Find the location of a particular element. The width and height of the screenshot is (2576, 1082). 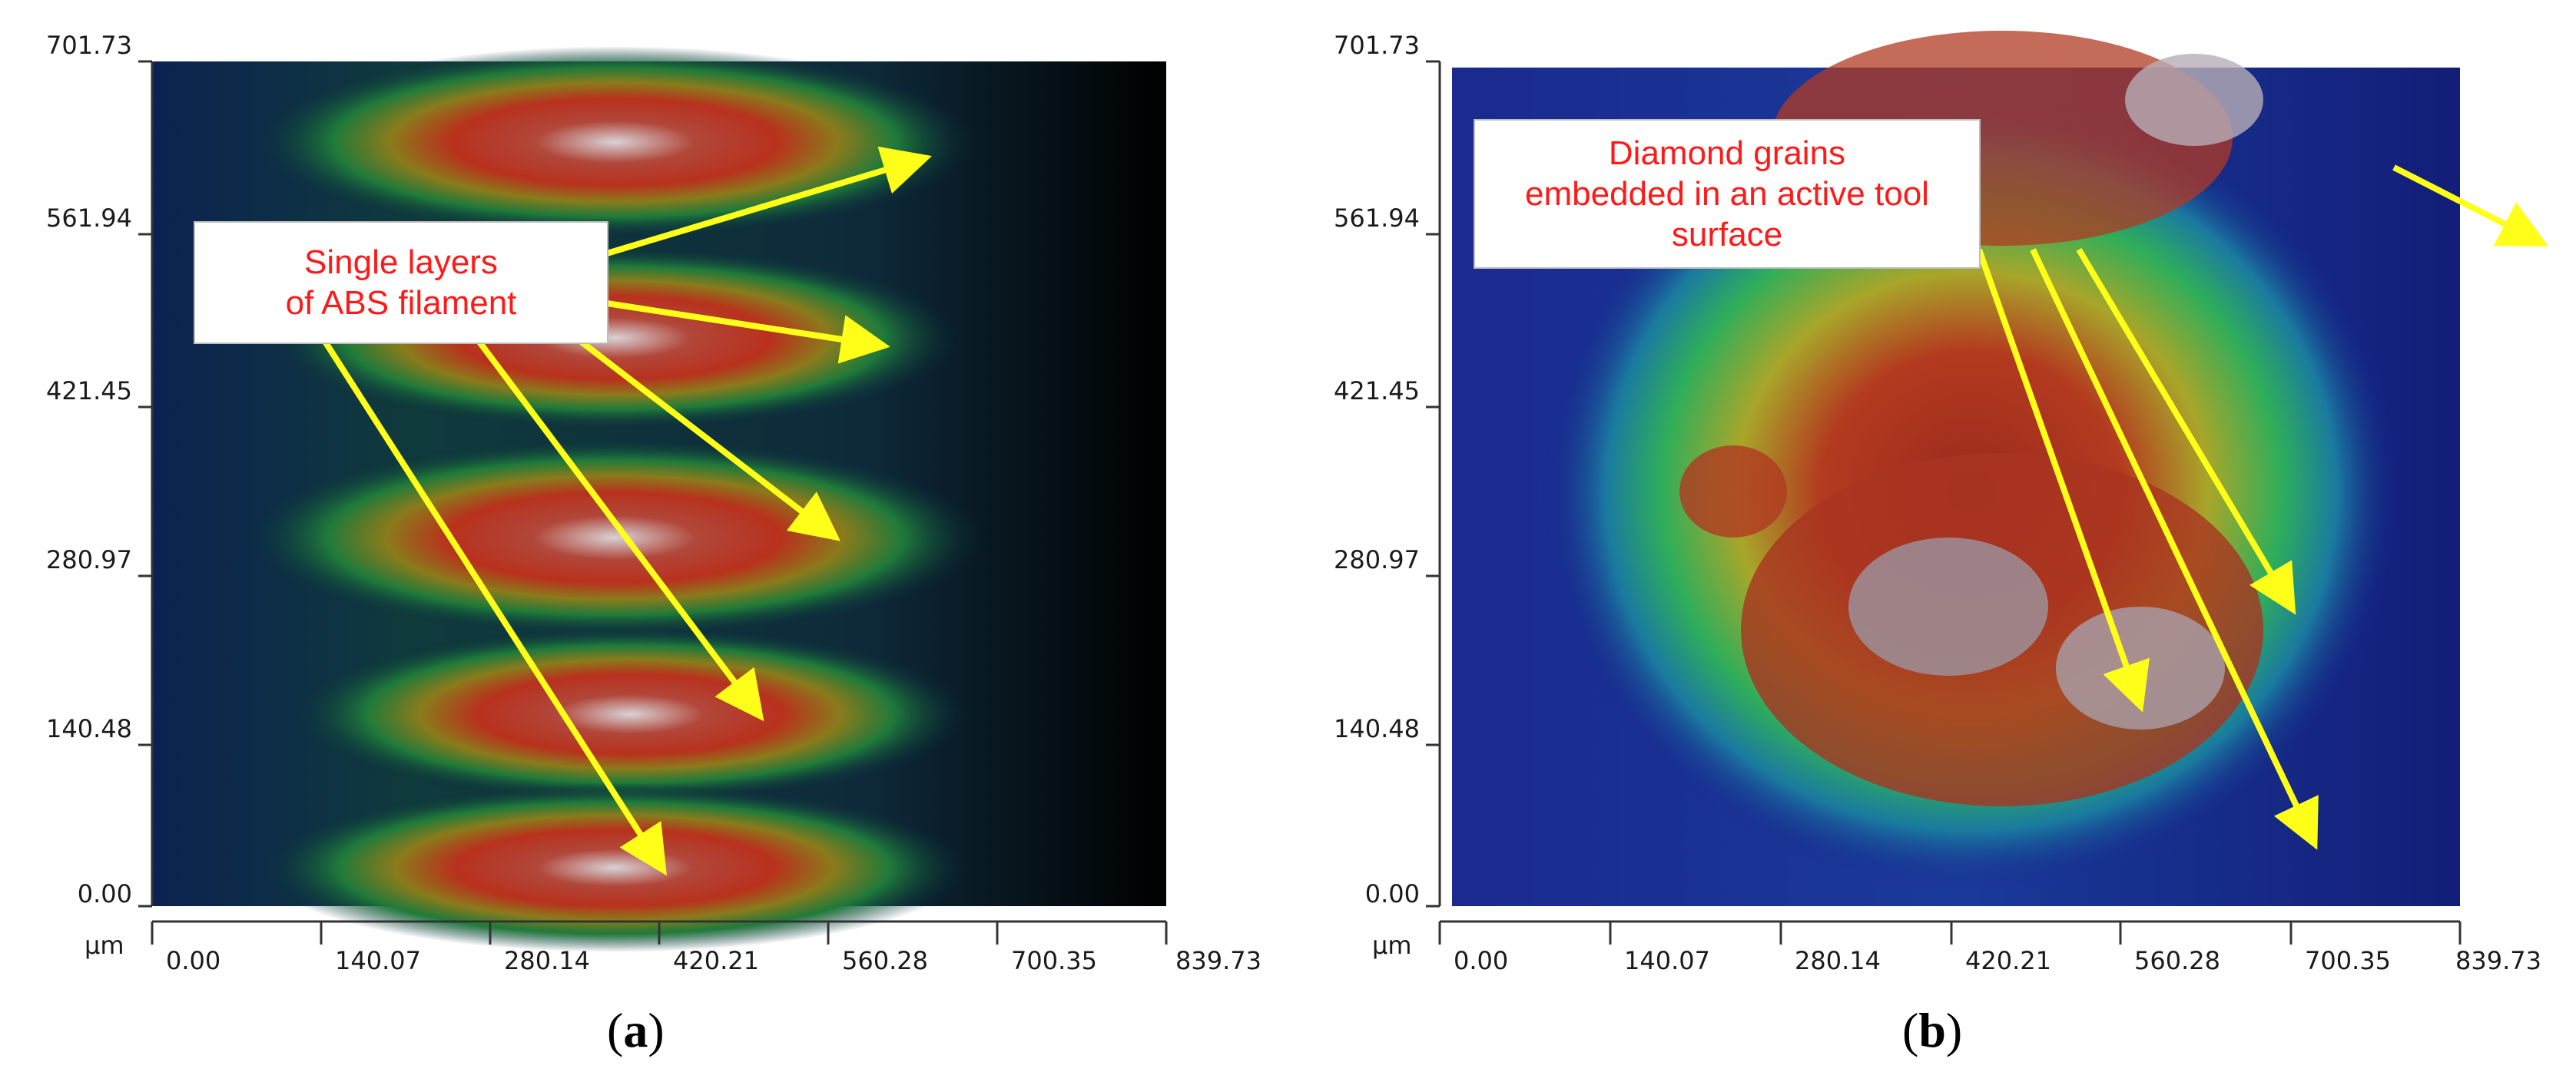

callout-line-1: Single layers is located at coordinates (401, 262).